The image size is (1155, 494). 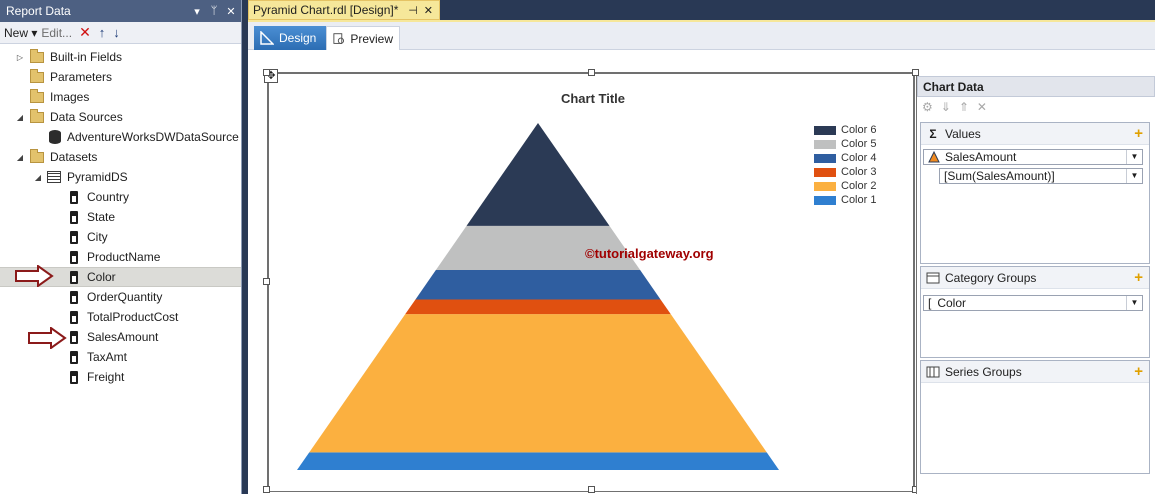 What do you see at coordinates (267, 38) in the screenshot?
I see `design-icon` at bounding box center [267, 38].